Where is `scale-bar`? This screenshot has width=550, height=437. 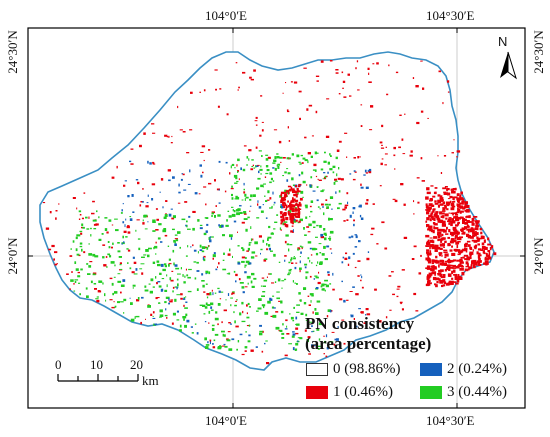 scale-bar is located at coordinates (98, 378).